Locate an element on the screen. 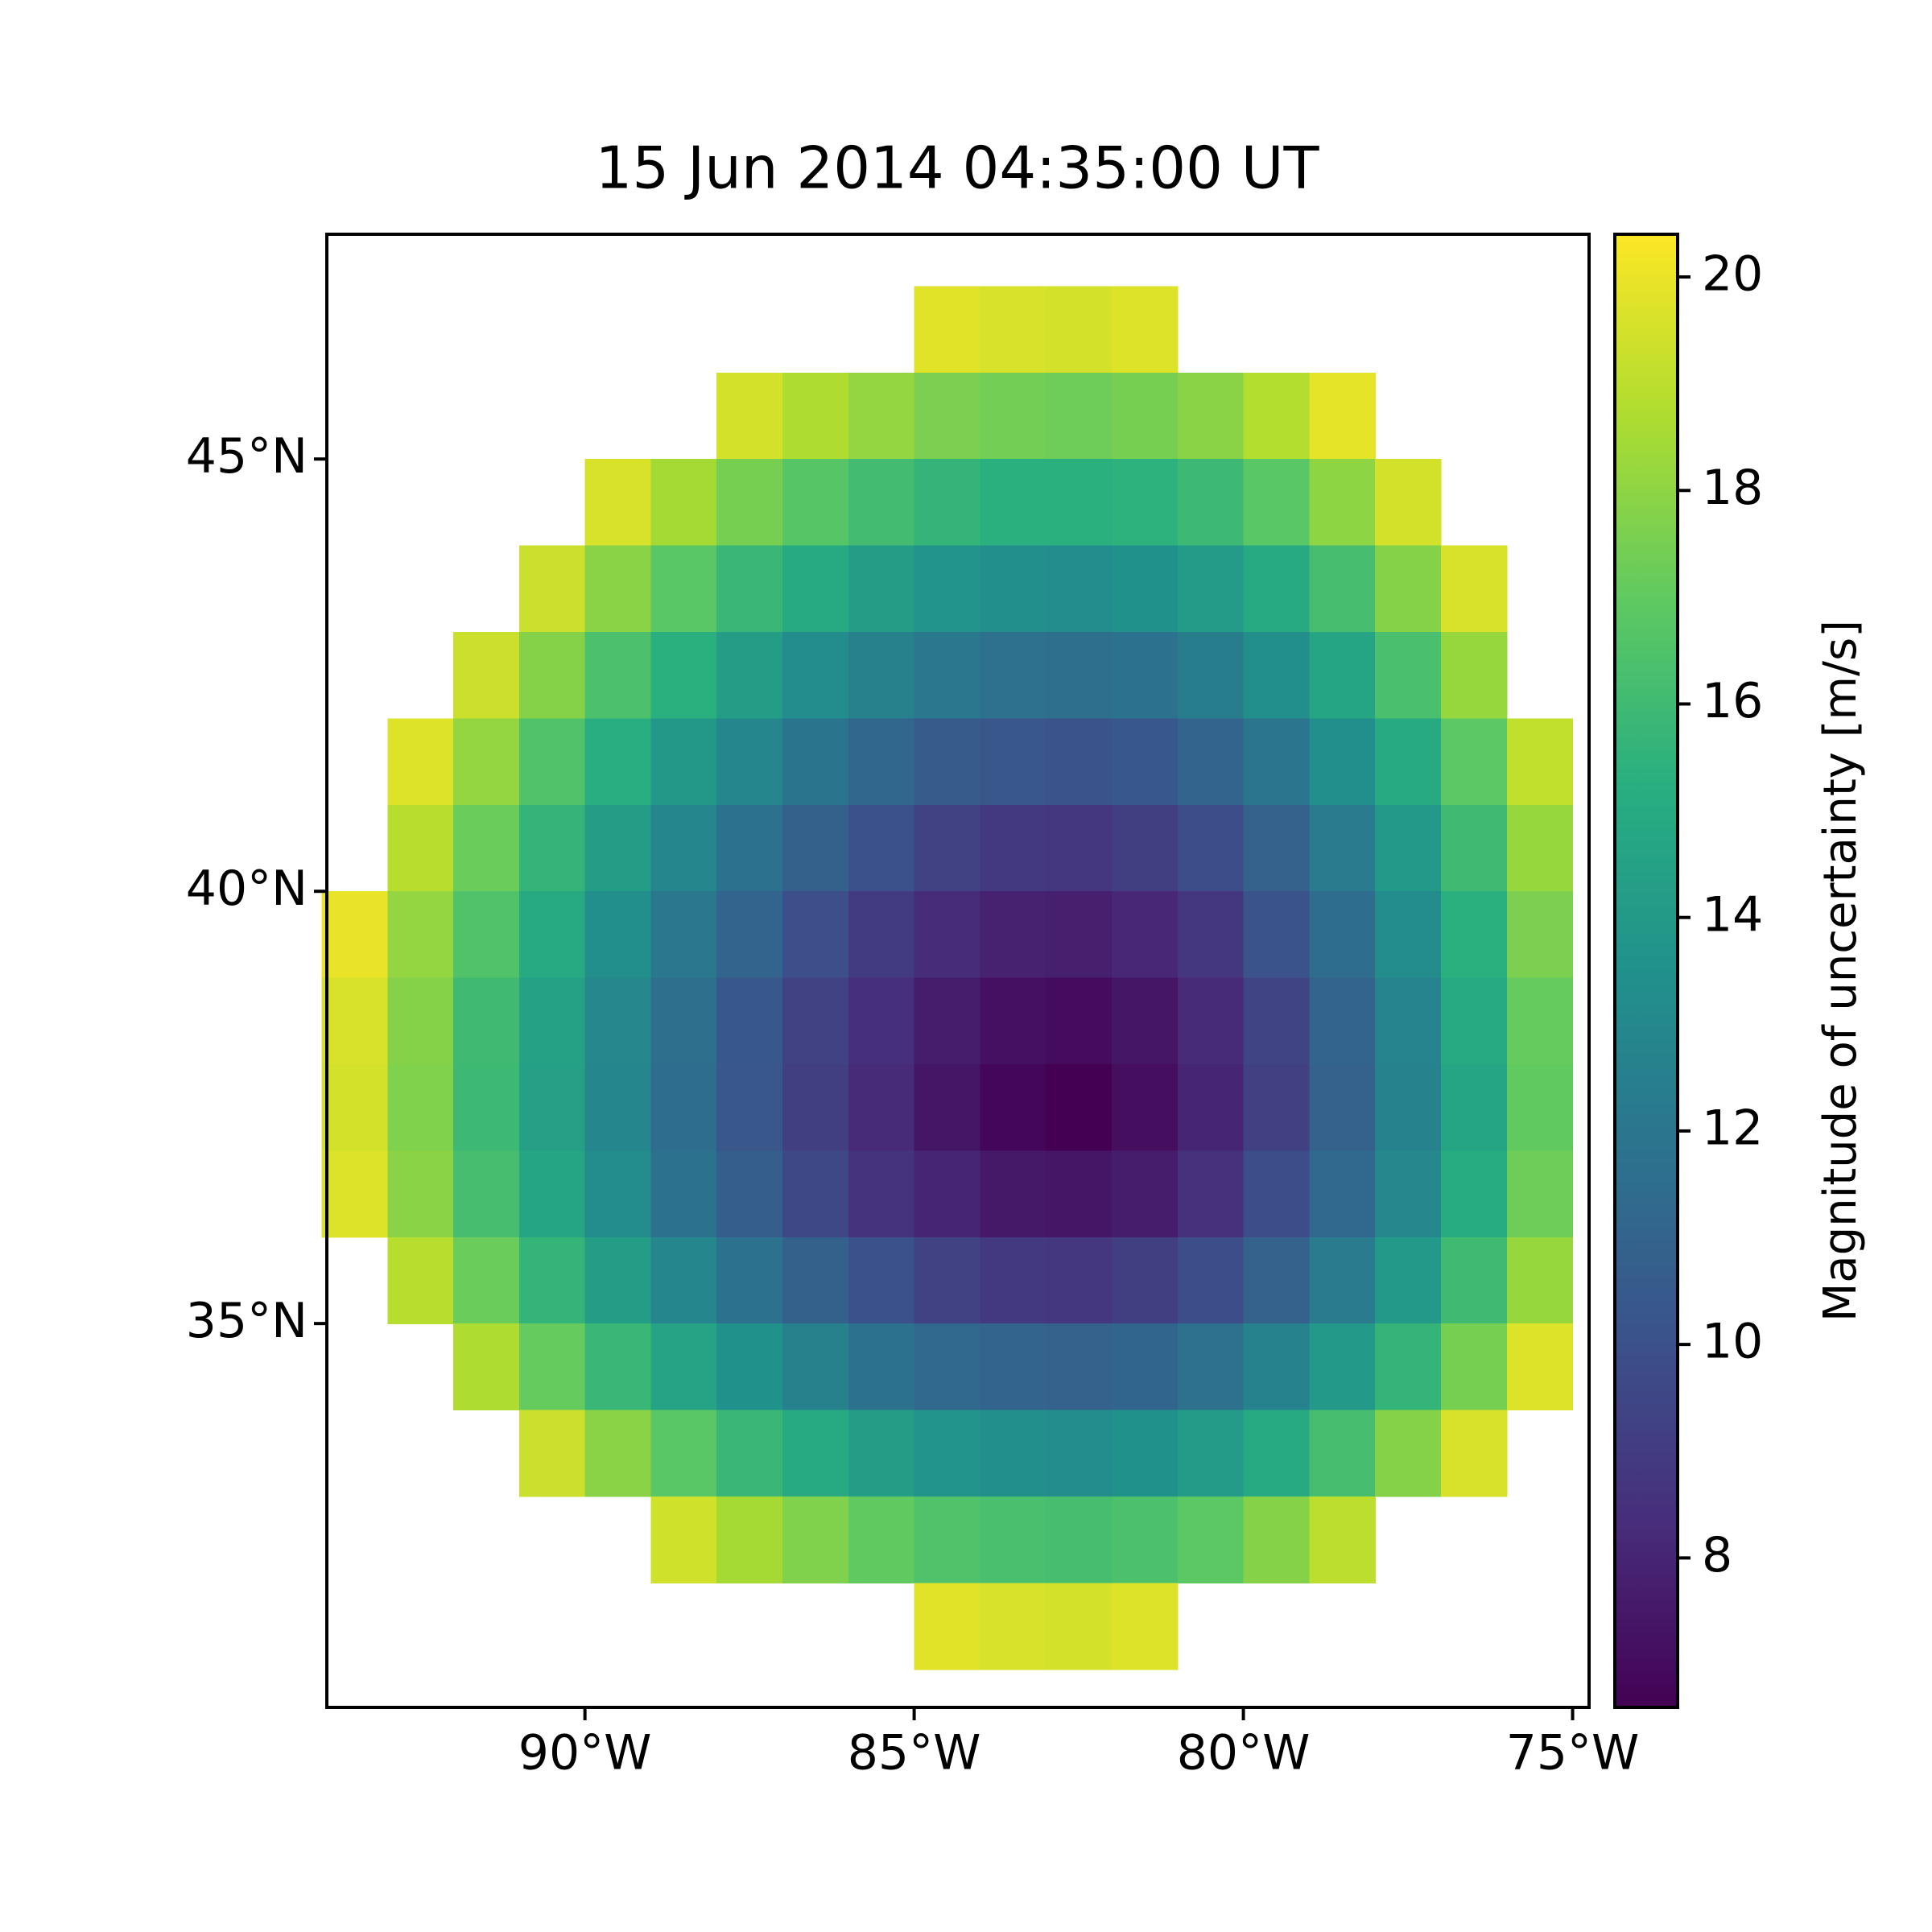  colorbar is located at coordinates (1646, 971).